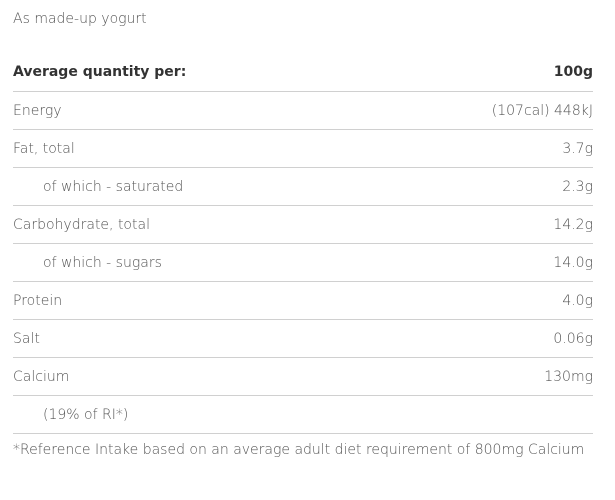 The image size is (615, 500). I want to click on nutrient-value: 2.3g, so click(486, 186).